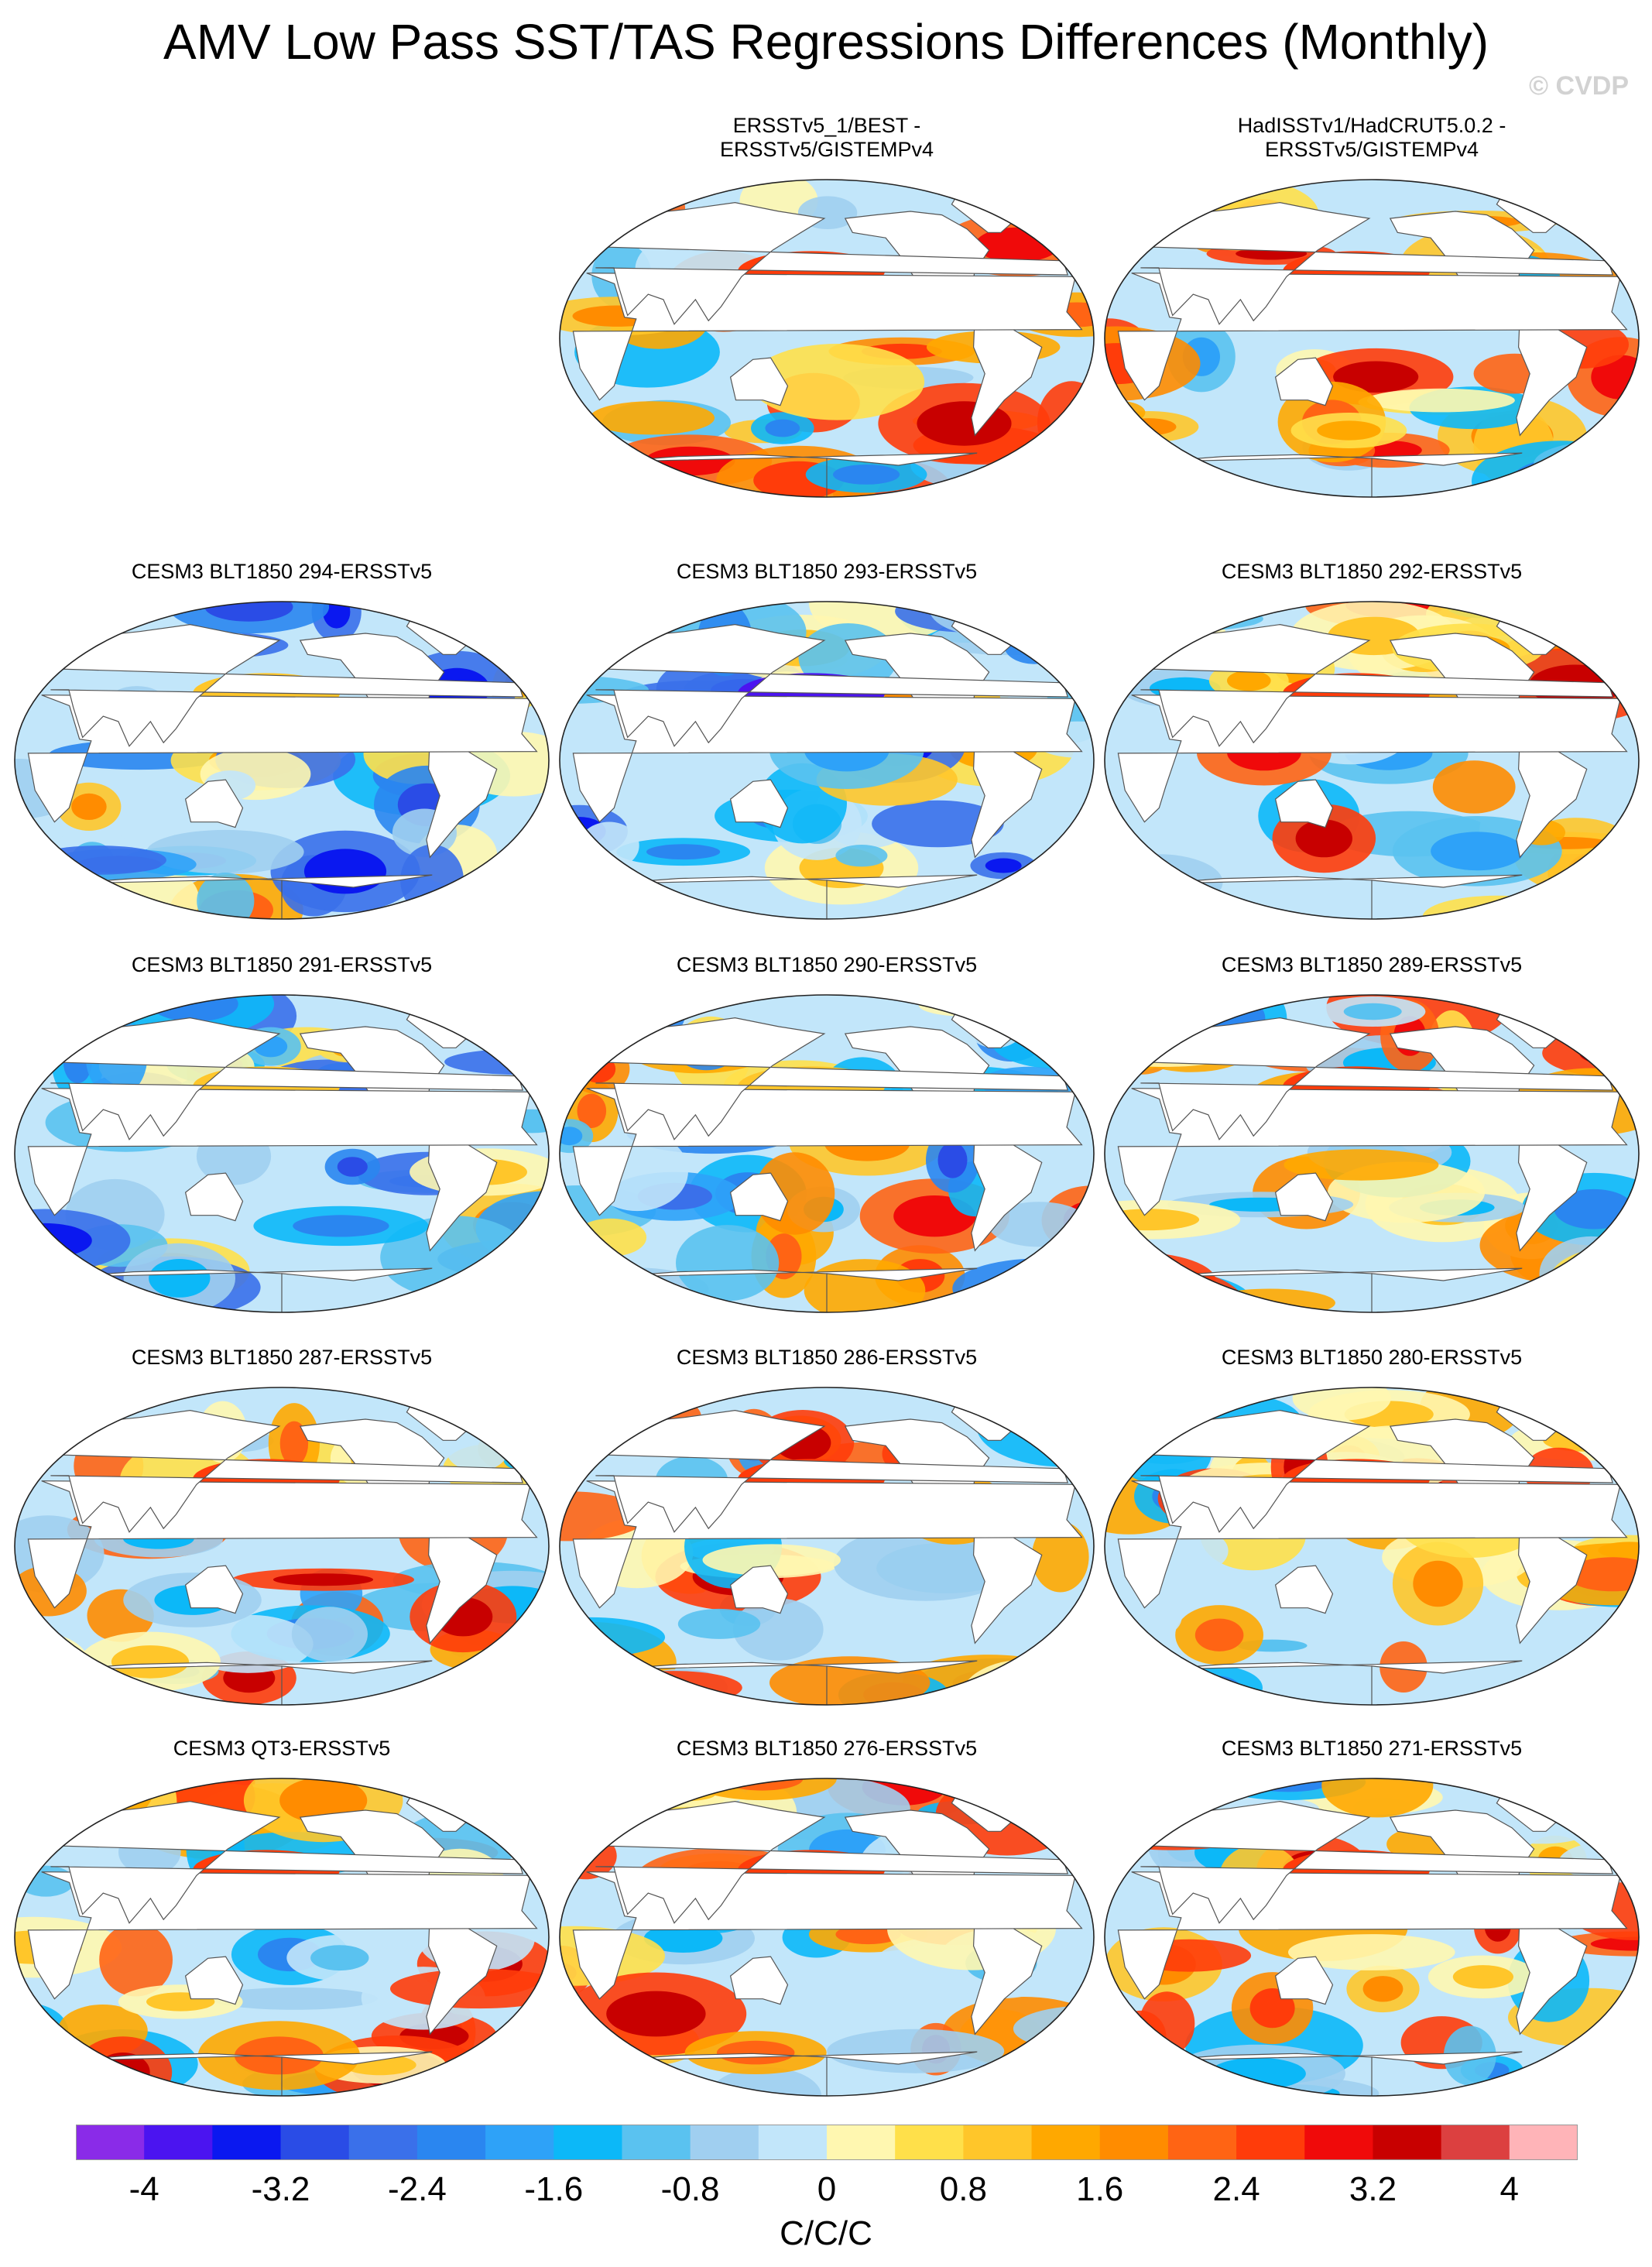 The height and width of the screenshot is (2267, 1652). I want to click on map-panel: CESM3 BLT1850 271-ERSSTv5, so click(1372, 1912).